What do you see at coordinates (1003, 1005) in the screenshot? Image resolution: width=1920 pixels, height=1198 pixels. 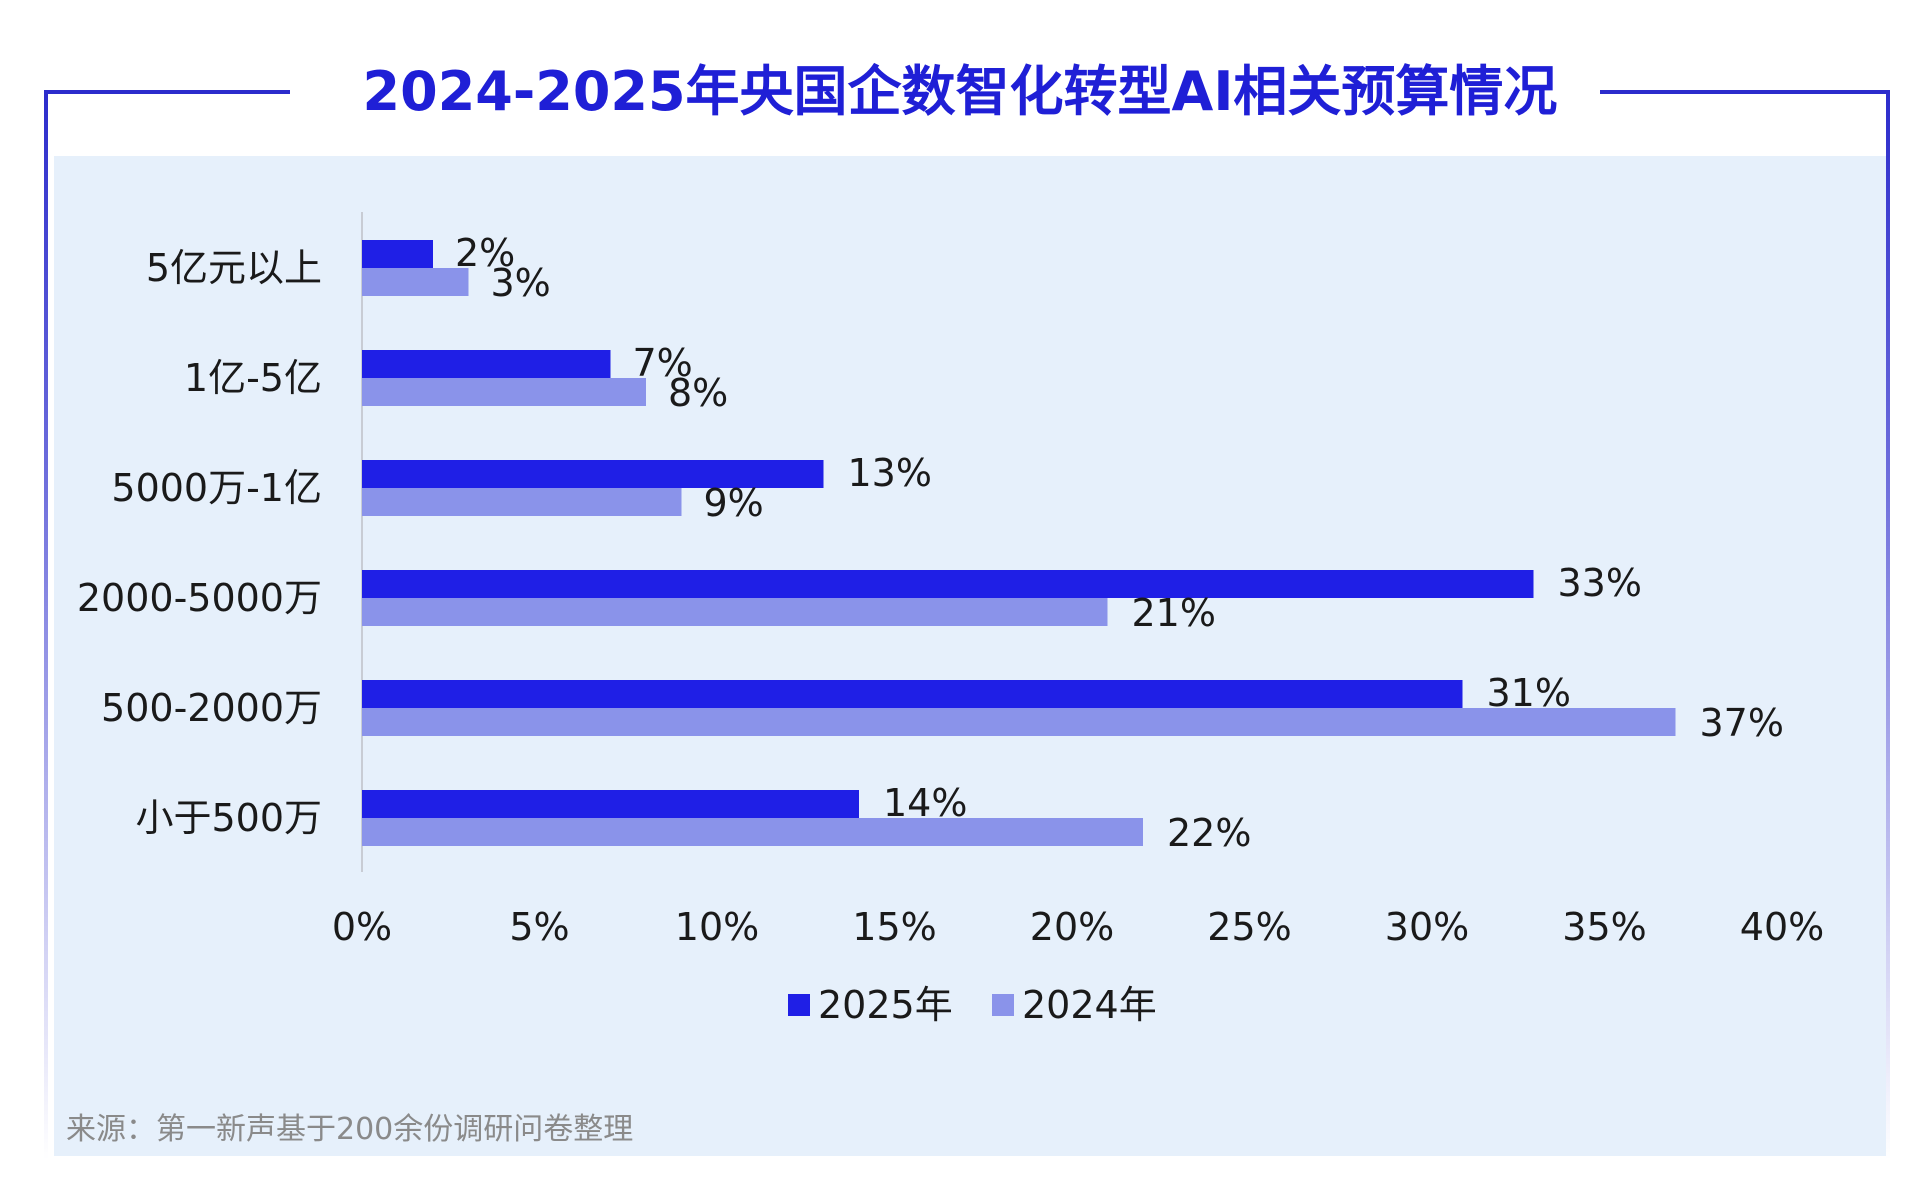 I see `legend-swatch-2024` at bounding box center [1003, 1005].